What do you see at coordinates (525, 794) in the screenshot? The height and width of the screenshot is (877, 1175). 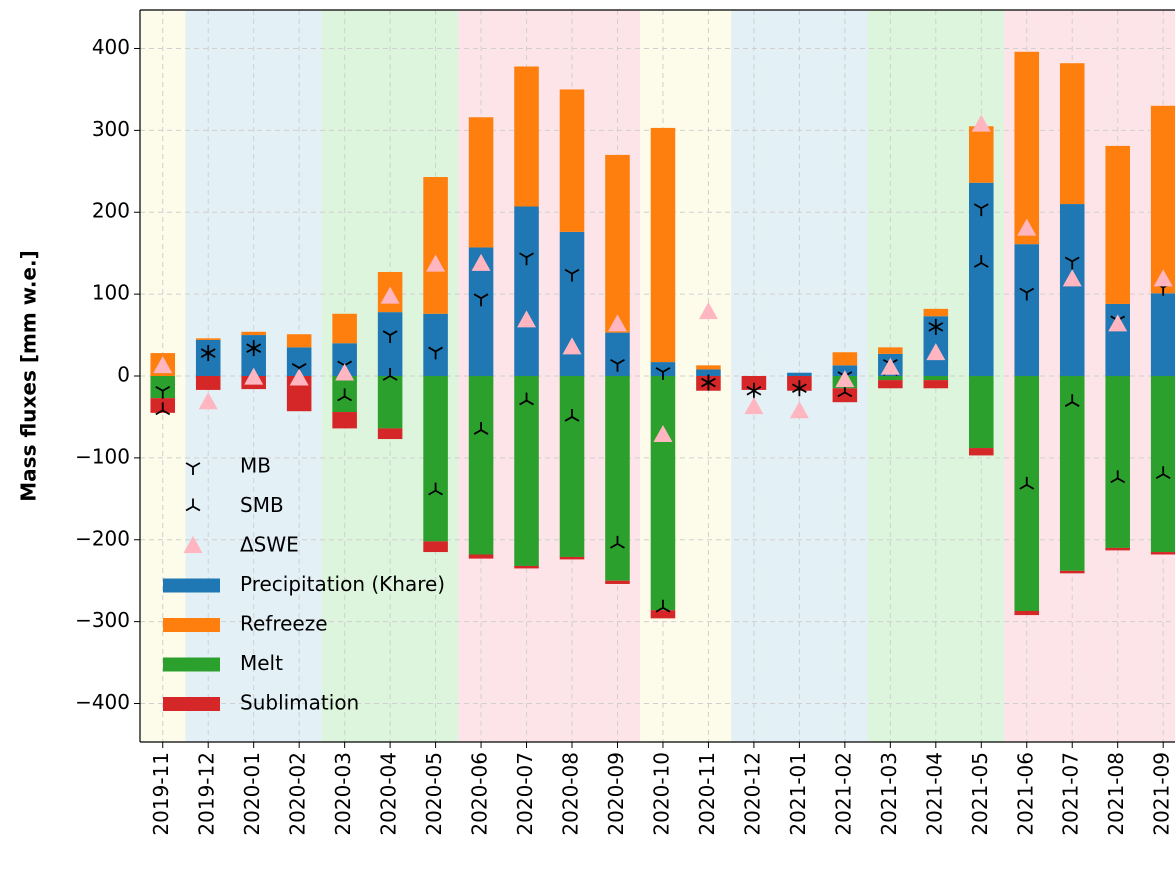 I see `x-tick-label: 2020-07` at bounding box center [525, 794].